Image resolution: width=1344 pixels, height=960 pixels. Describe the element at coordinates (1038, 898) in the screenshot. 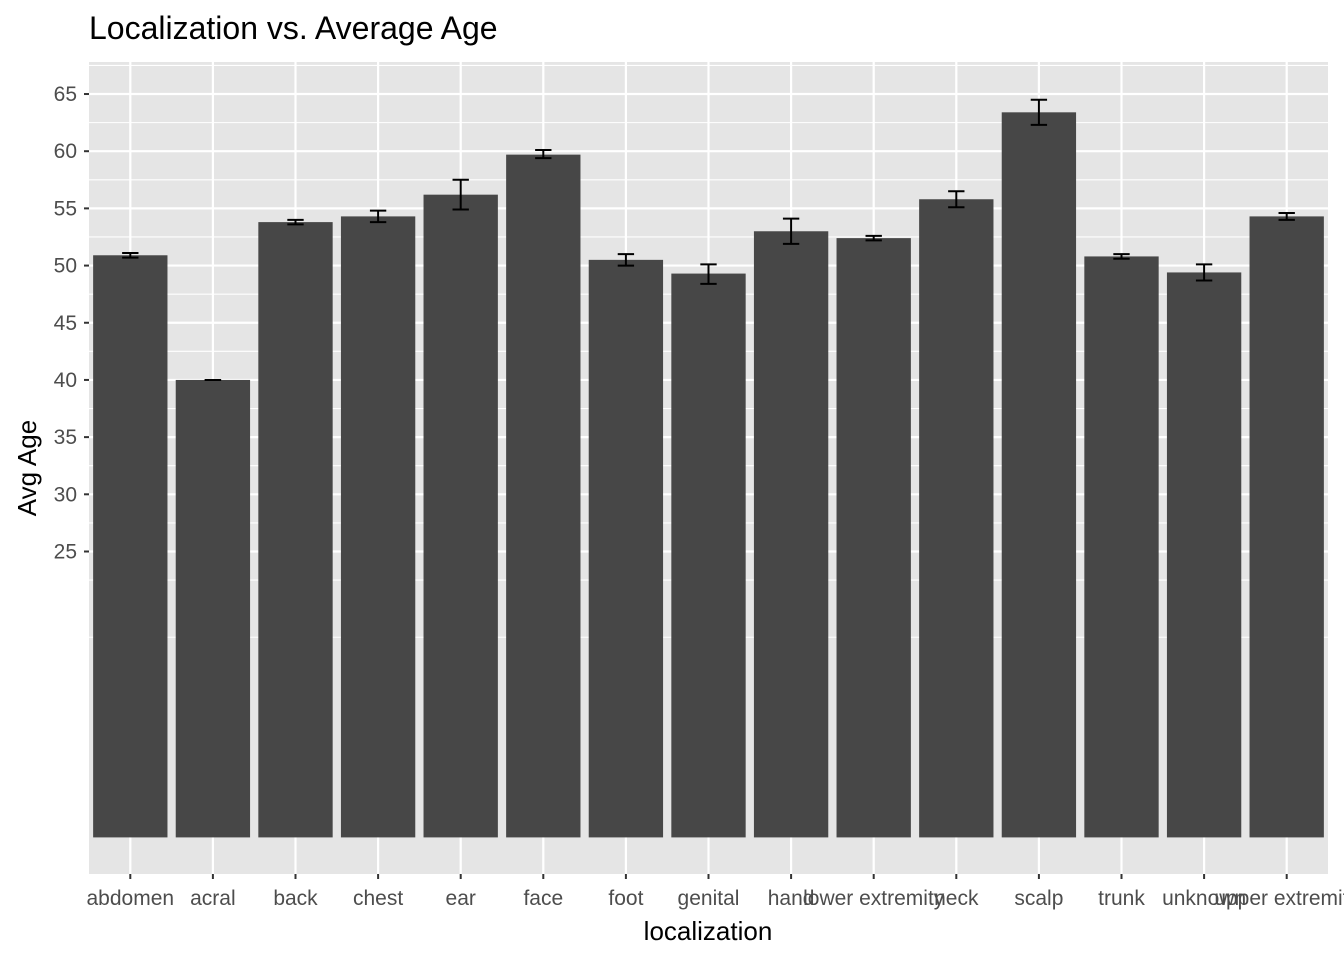

I see `x-tick-label: scalp` at that location.